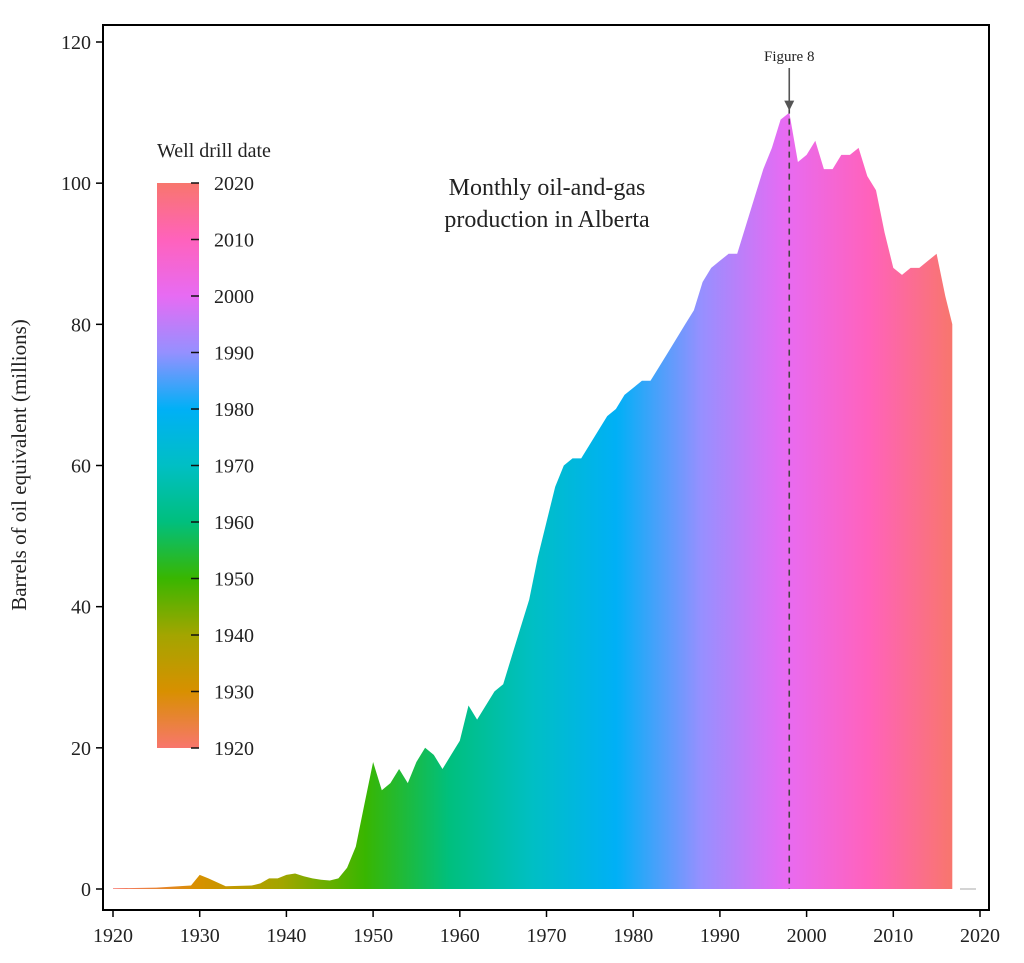 Image resolution: width=1024 pixels, height=963 pixels. Describe the element at coordinates (789, 469) in the screenshot. I see `figure-annotation: Figure 8` at that location.